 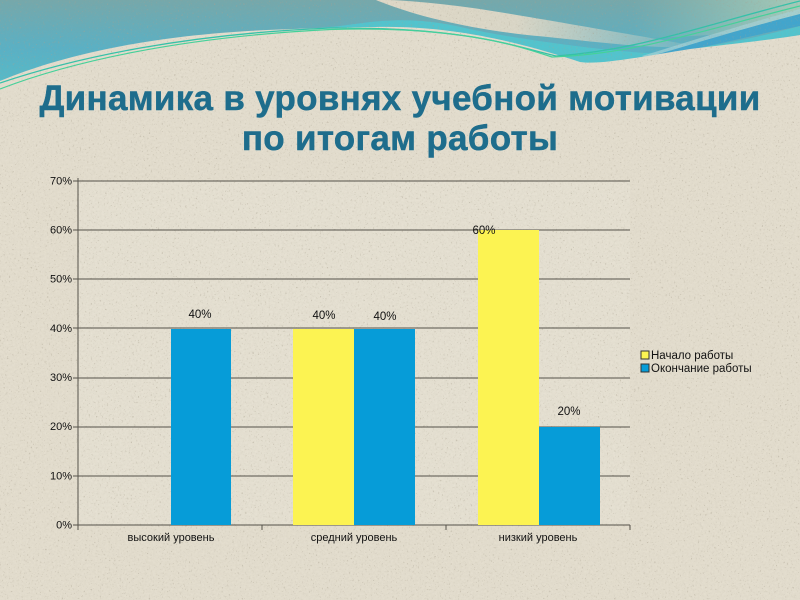 I want to click on svg-text: 50%, so click(x=61, y=280).